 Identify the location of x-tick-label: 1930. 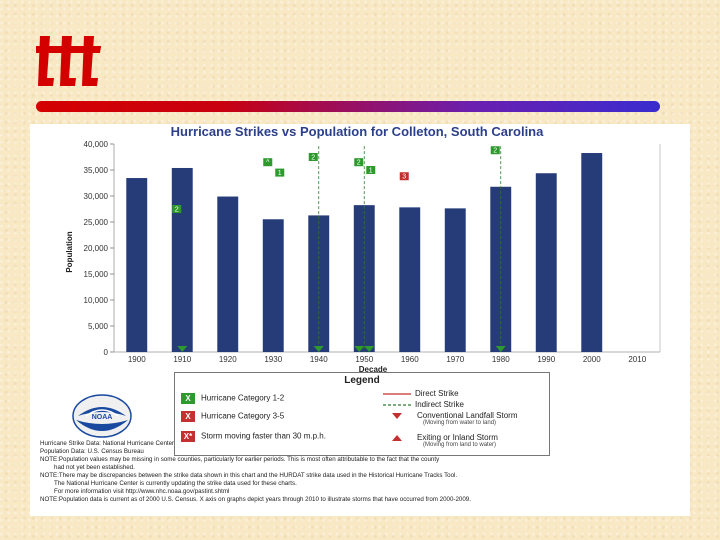
(273, 359).